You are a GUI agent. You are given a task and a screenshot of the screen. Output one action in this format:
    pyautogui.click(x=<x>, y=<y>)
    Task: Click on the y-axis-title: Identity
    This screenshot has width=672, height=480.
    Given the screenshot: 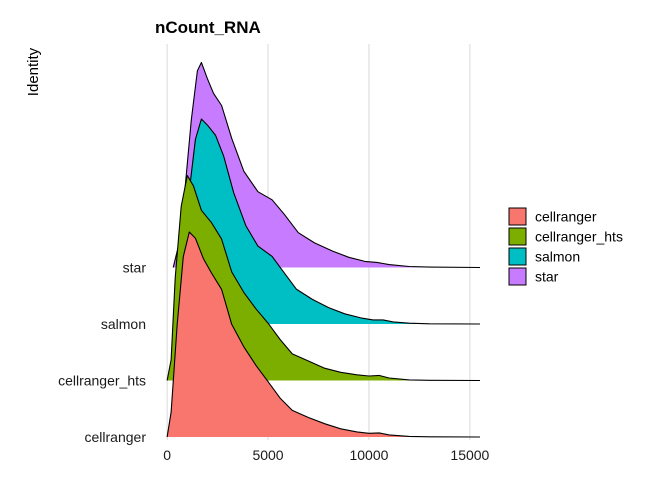 What is the action you would take?
    pyautogui.click(x=33, y=71)
    